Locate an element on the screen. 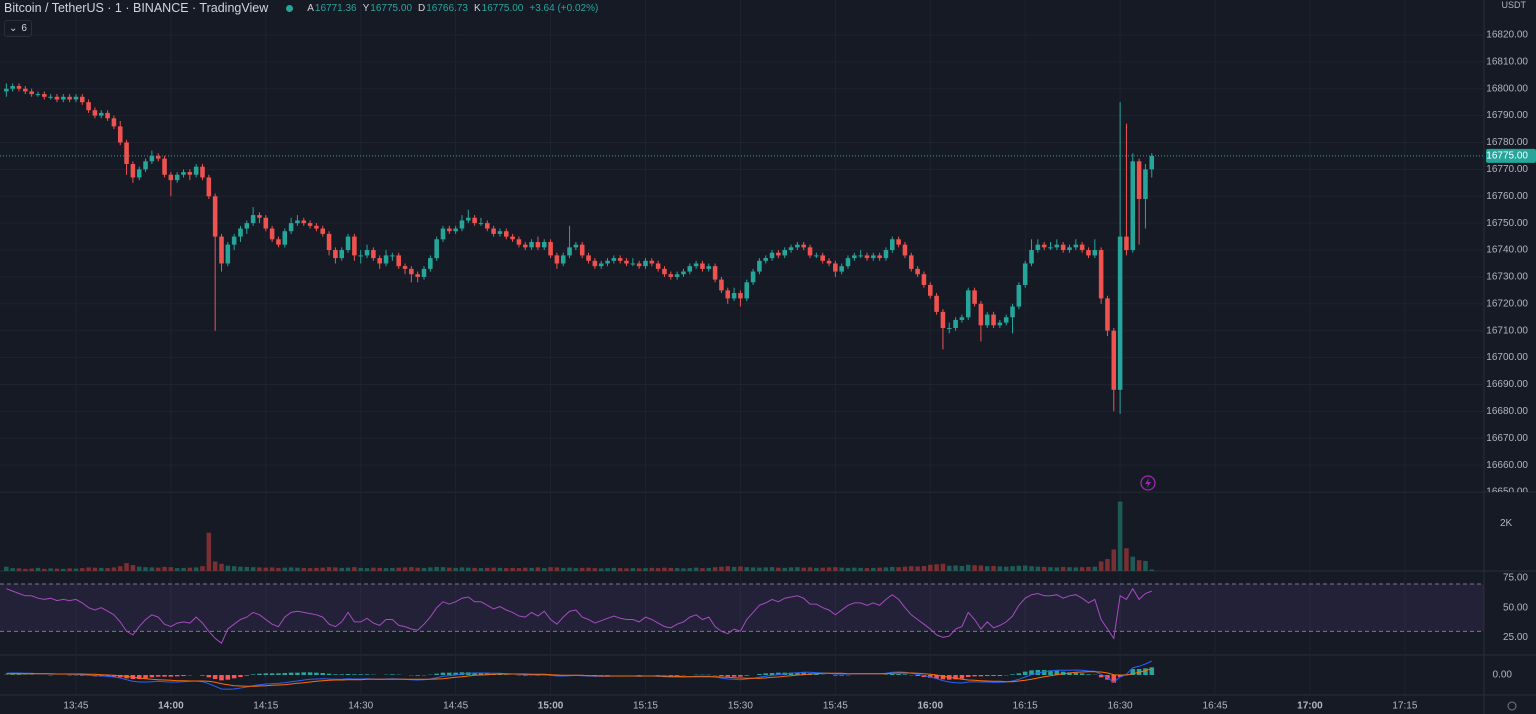 The image size is (1536, 714). currency-label: USDT is located at coordinates (1514, 5).